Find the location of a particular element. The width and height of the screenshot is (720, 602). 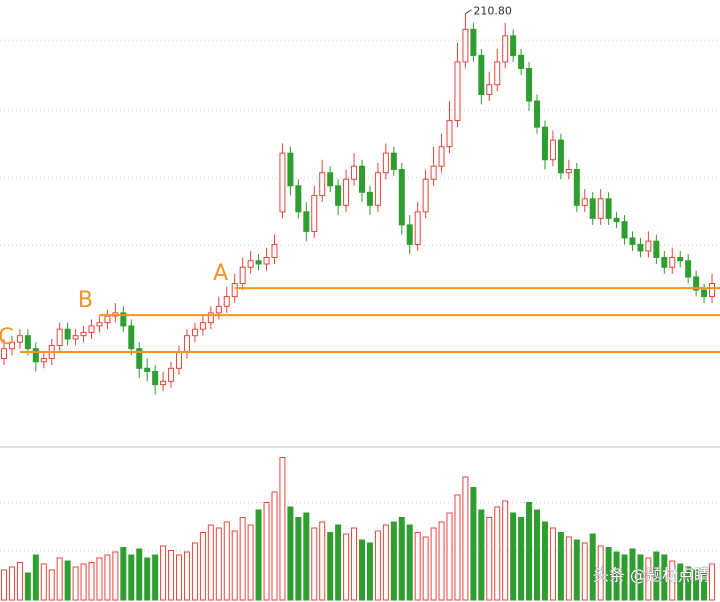

level-label: B is located at coordinates (85, 300).